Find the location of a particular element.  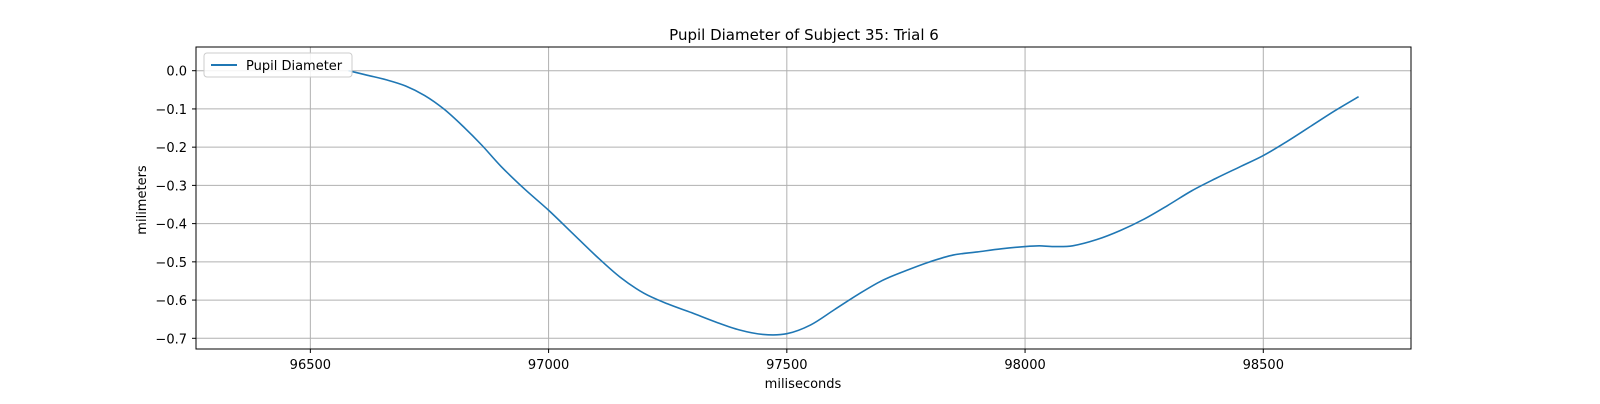

x-tick-label: 97500 is located at coordinates (786, 365).